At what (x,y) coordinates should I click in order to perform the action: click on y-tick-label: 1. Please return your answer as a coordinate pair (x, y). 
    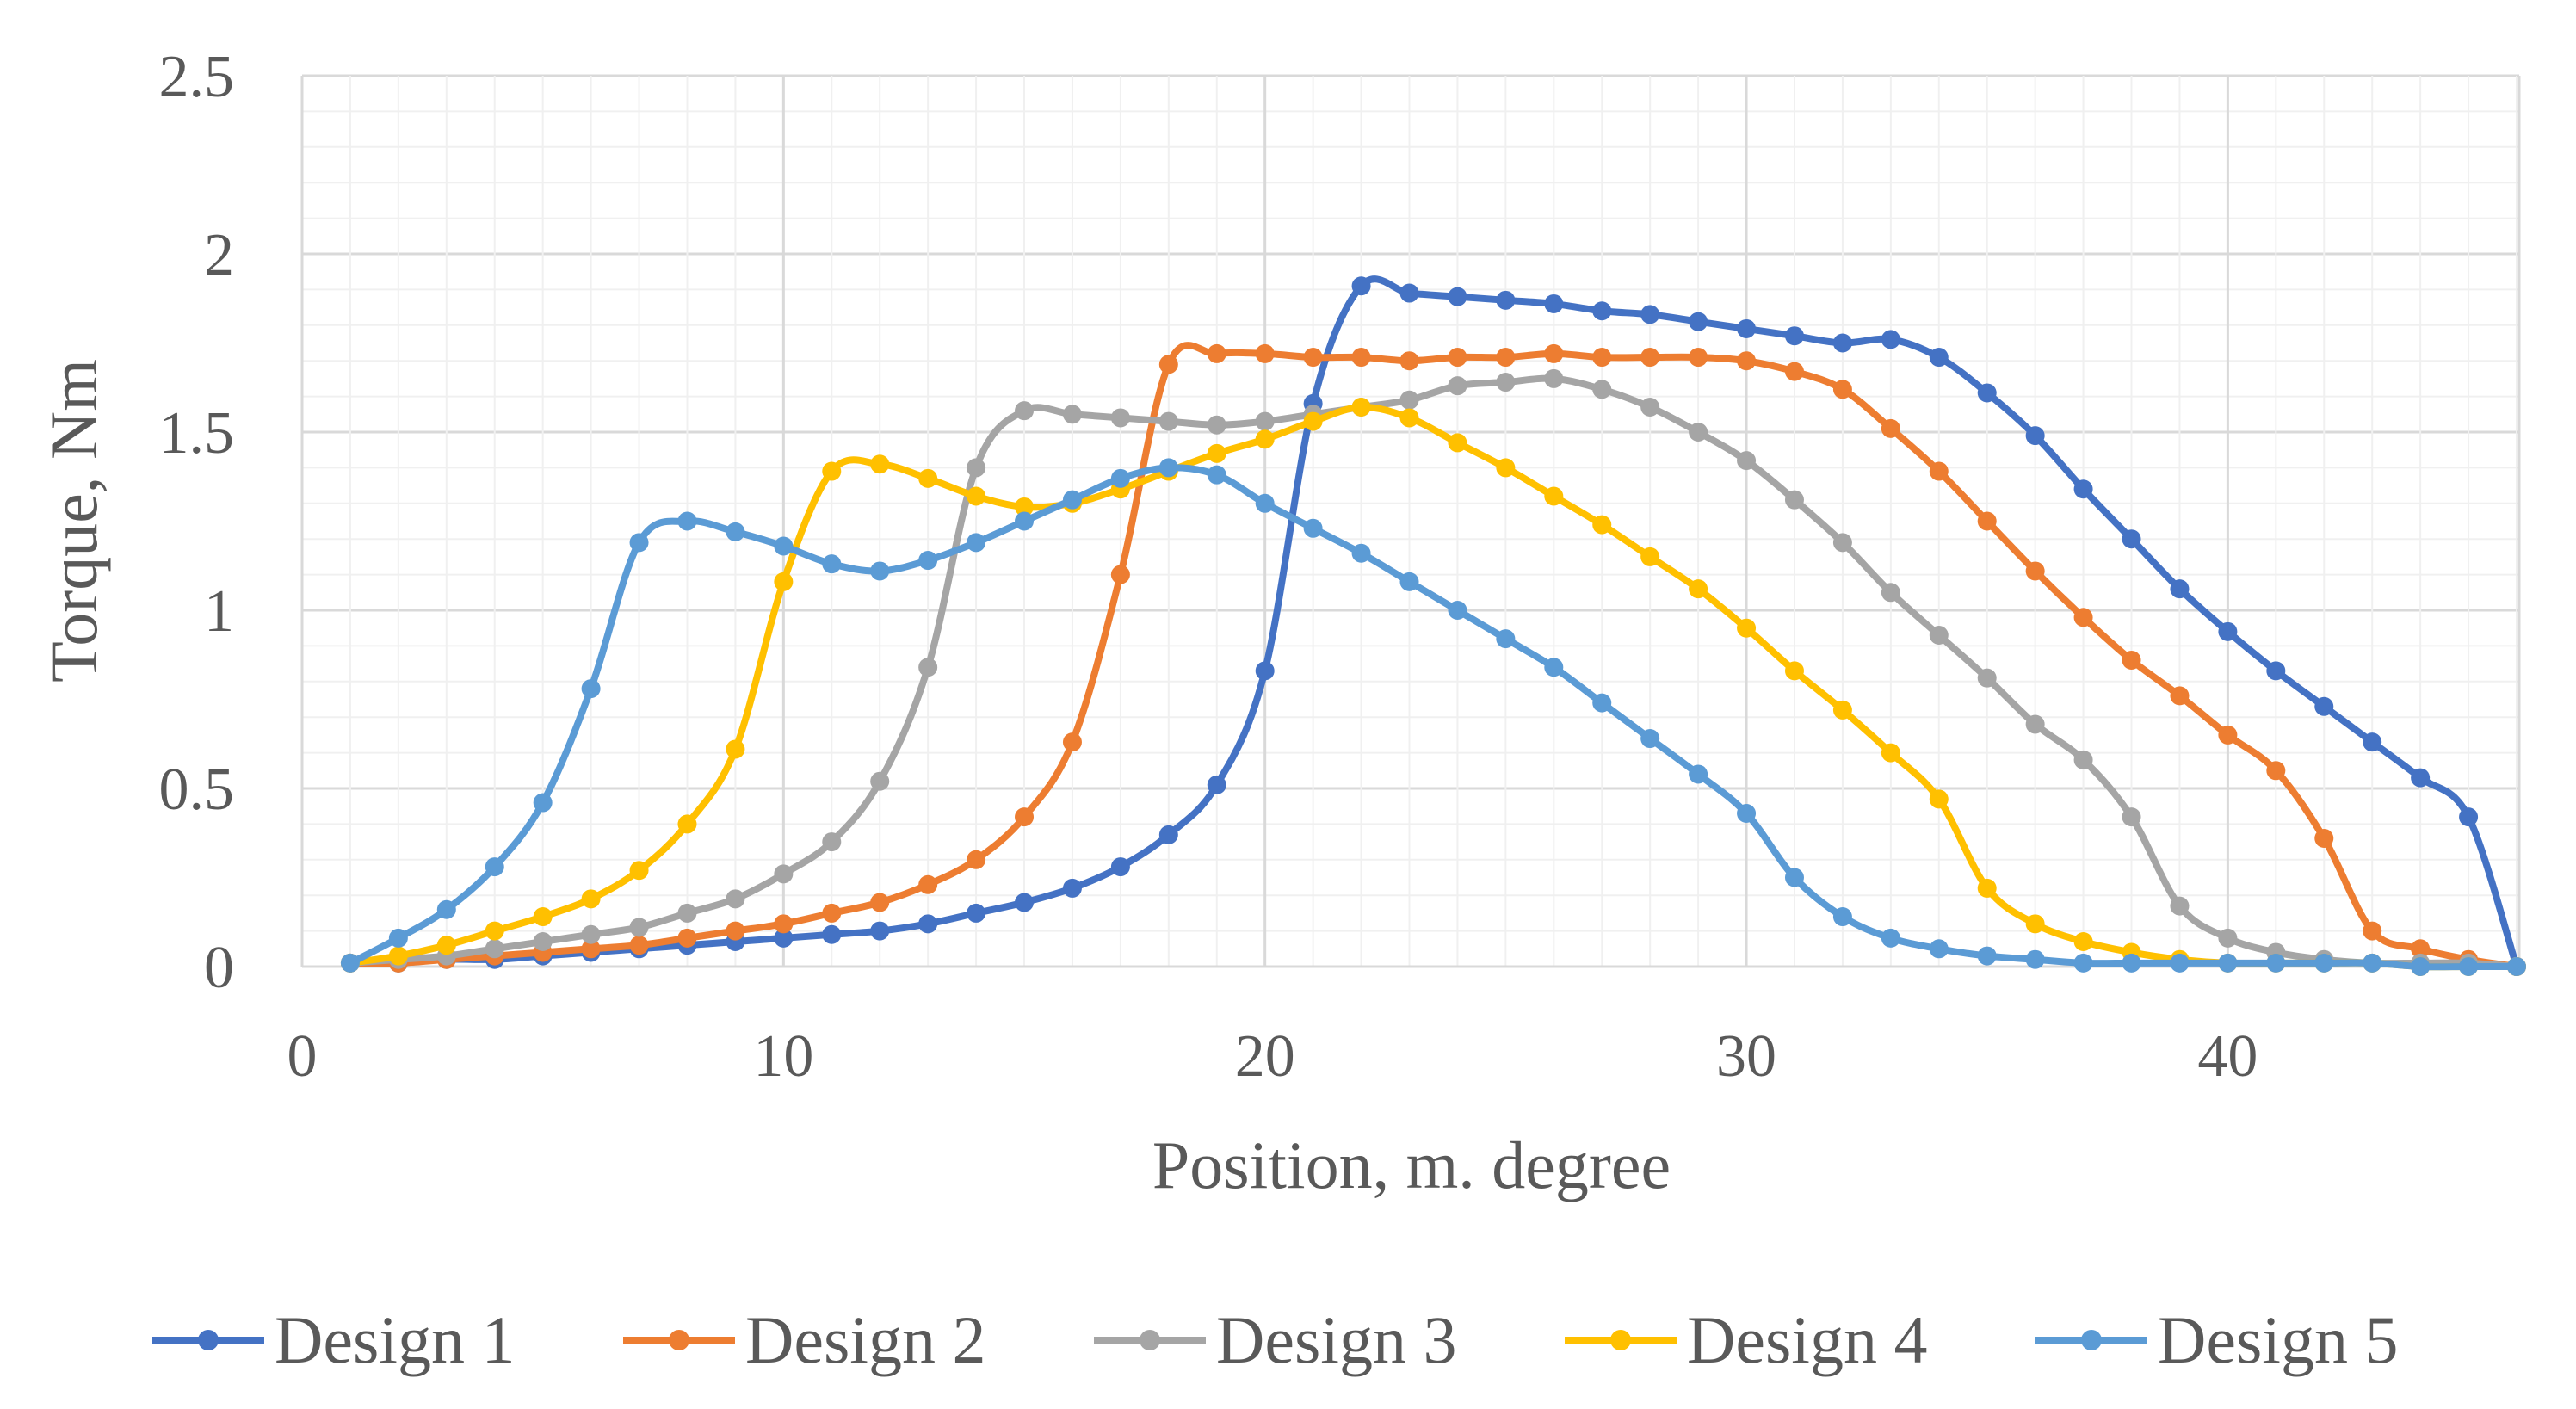
    Looking at the image, I should click on (219, 611).